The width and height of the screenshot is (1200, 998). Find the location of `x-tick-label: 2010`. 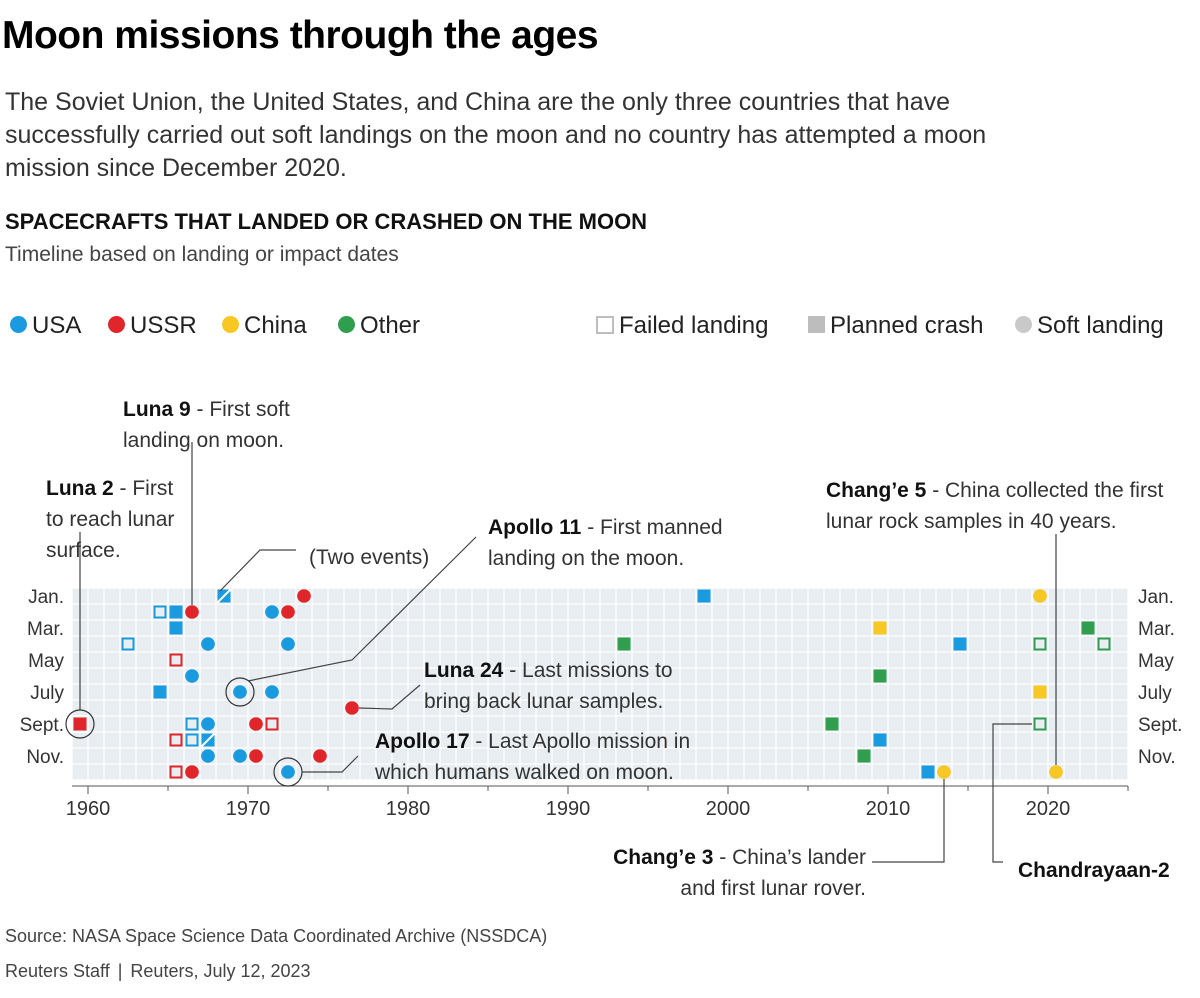

x-tick-label: 2010 is located at coordinates (888, 809).